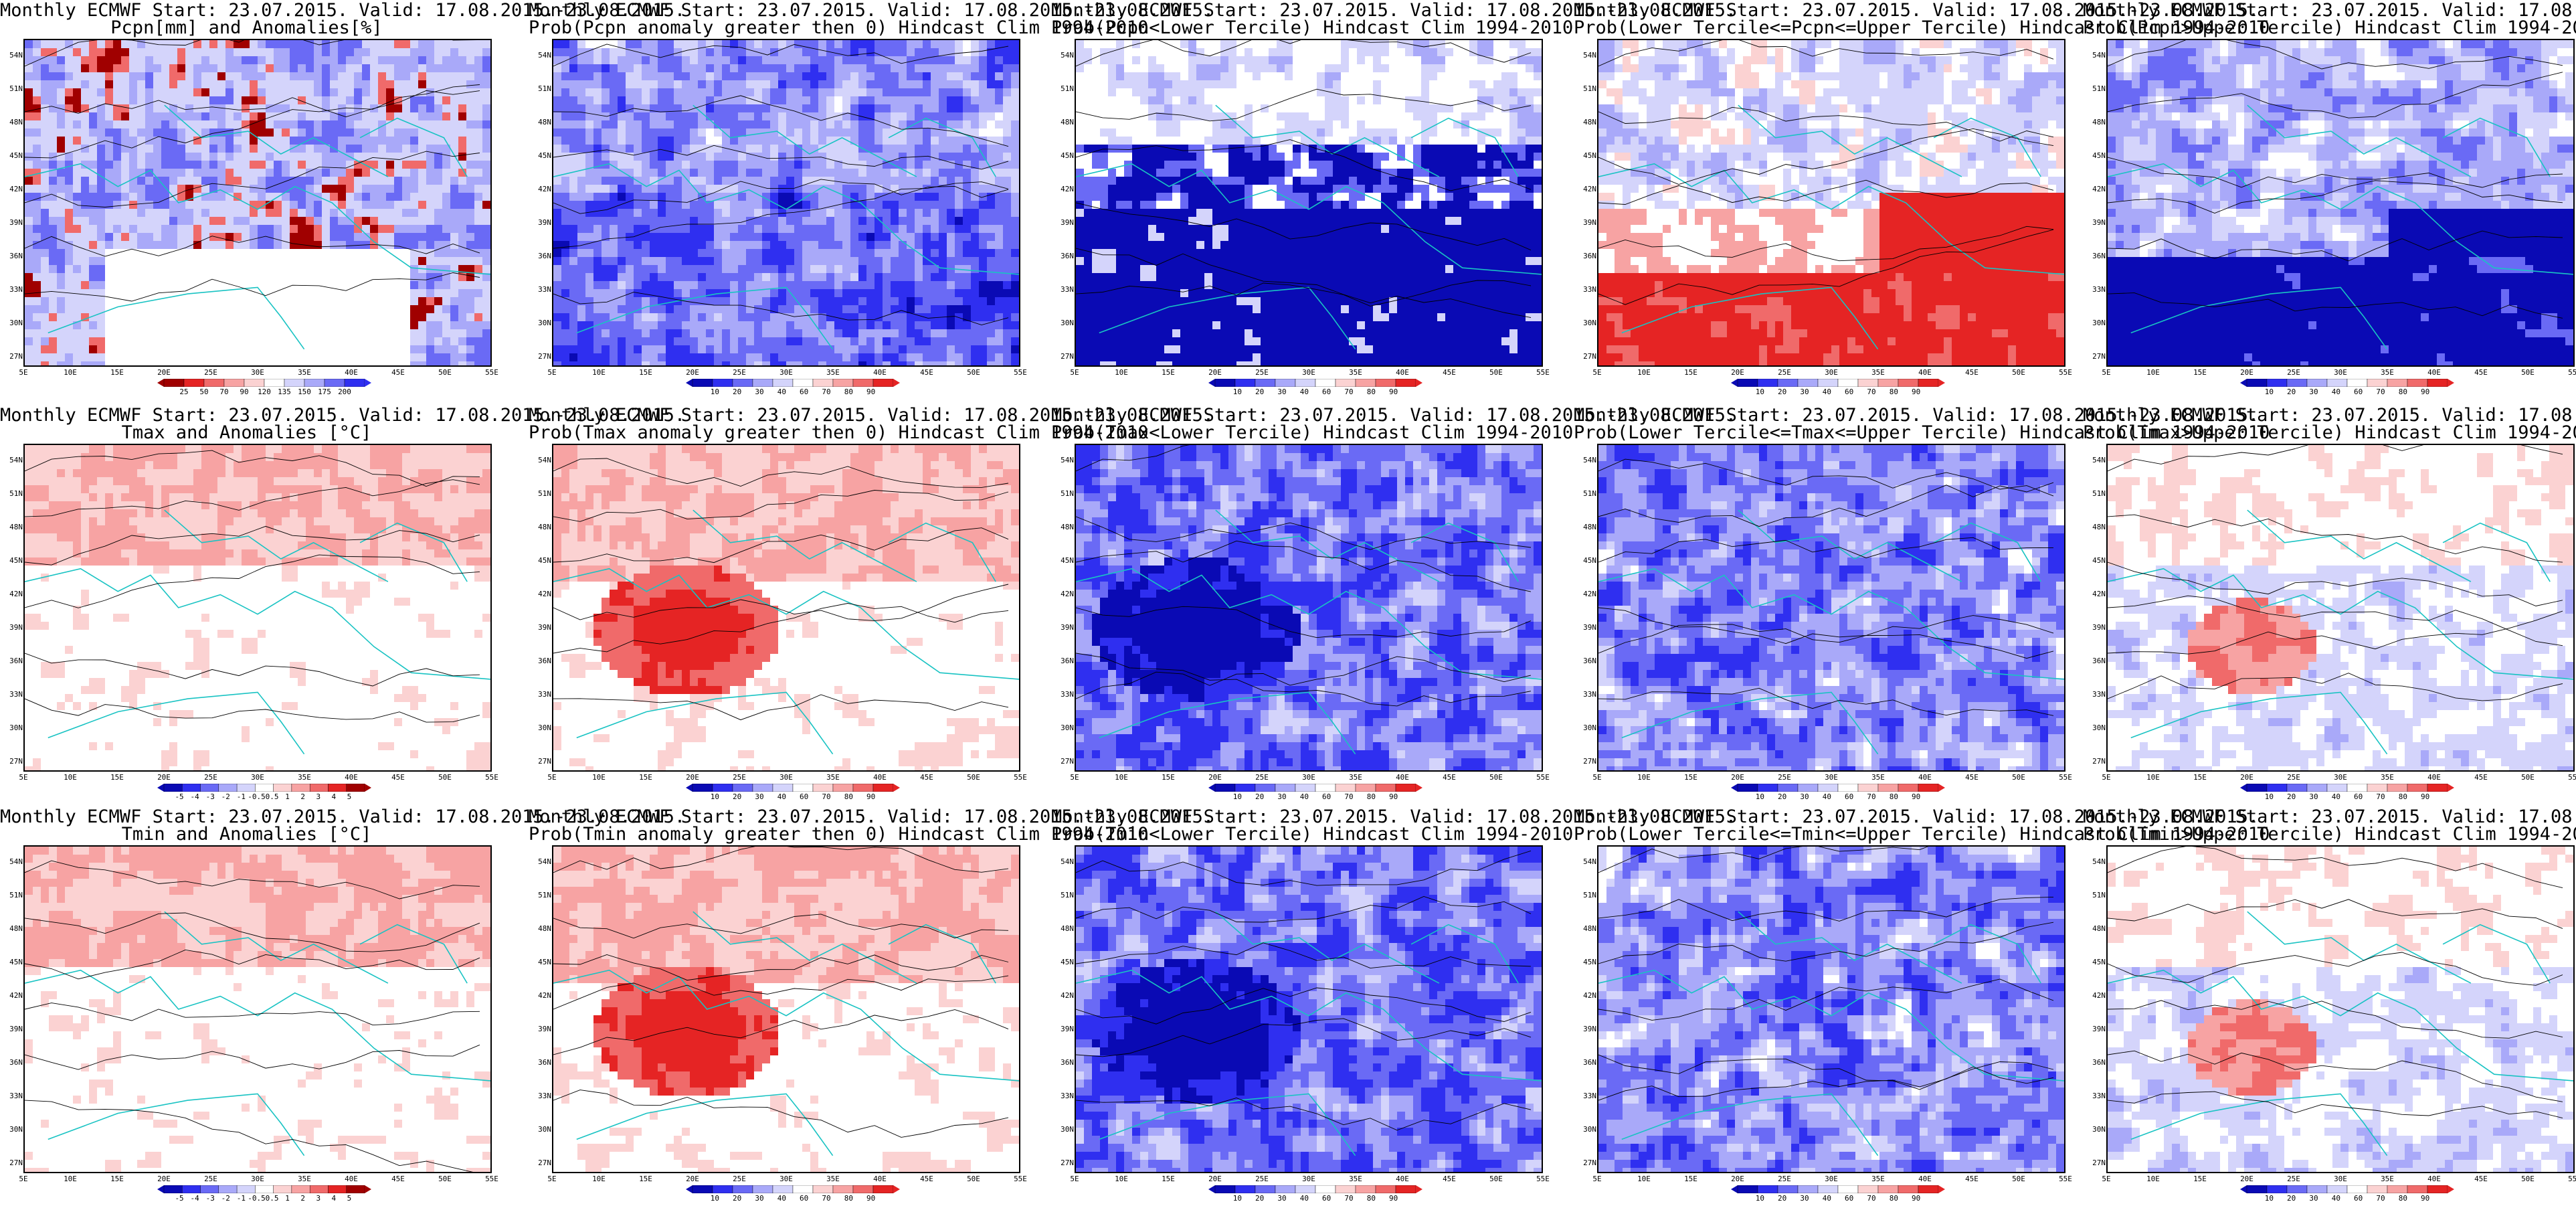  What do you see at coordinates (786, 1009) in the screenshot?
I see `map-field` at bounding box center [786, 1009].